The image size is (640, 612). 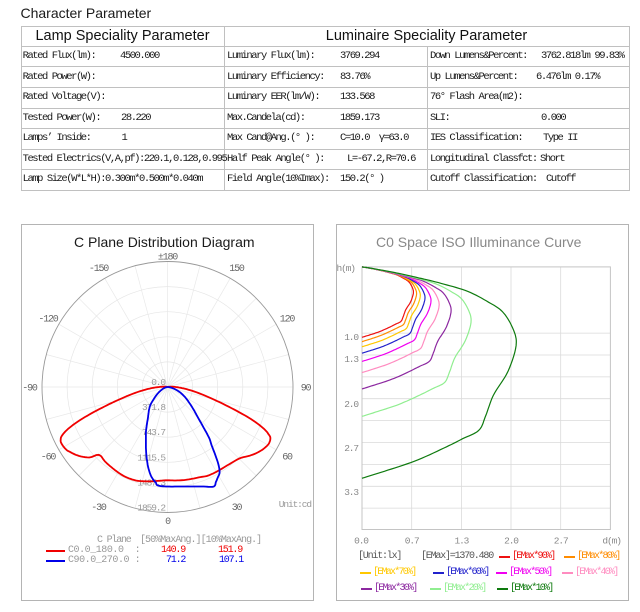 What do you see at coordinates (288, 320) in the screenshot?
I see `svg-text: 120` at bounding box center [288, 320].